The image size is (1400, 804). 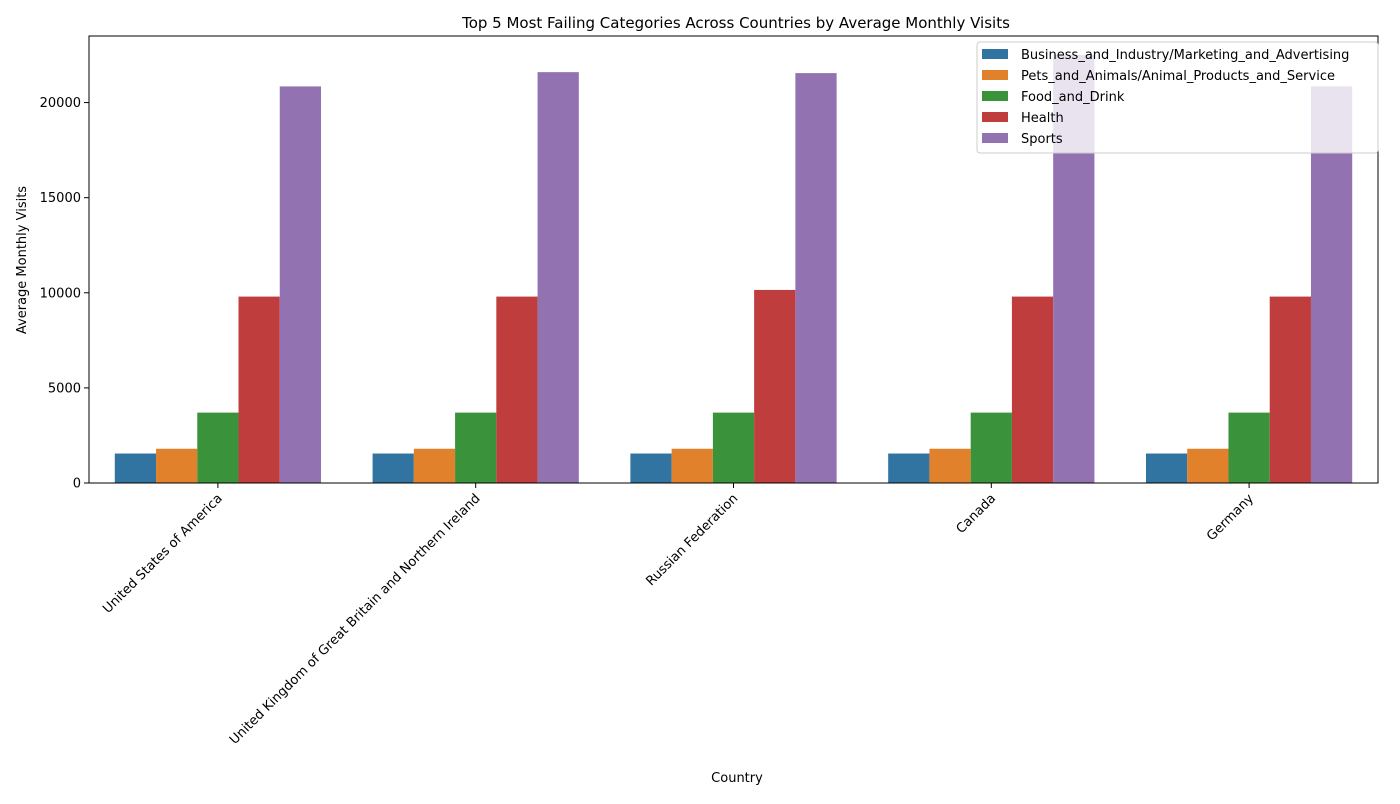 I want to click on legend-label: Sports, so click(x=1042, y=139).